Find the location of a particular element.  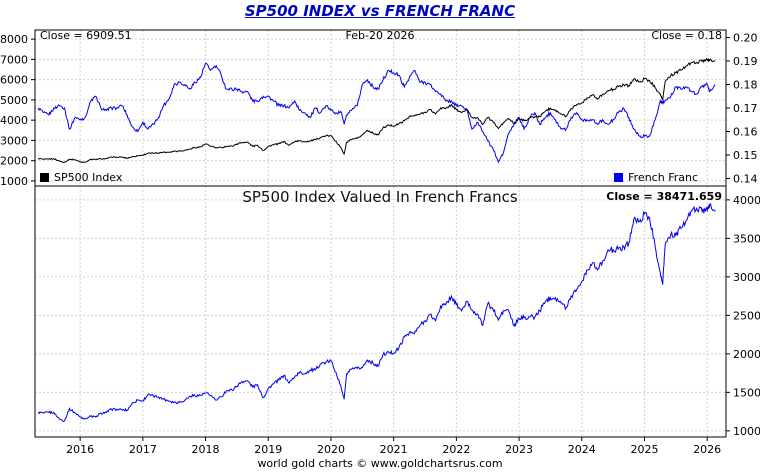

x-axis-tick-label: 2020 is located at coordinates (331, 449).